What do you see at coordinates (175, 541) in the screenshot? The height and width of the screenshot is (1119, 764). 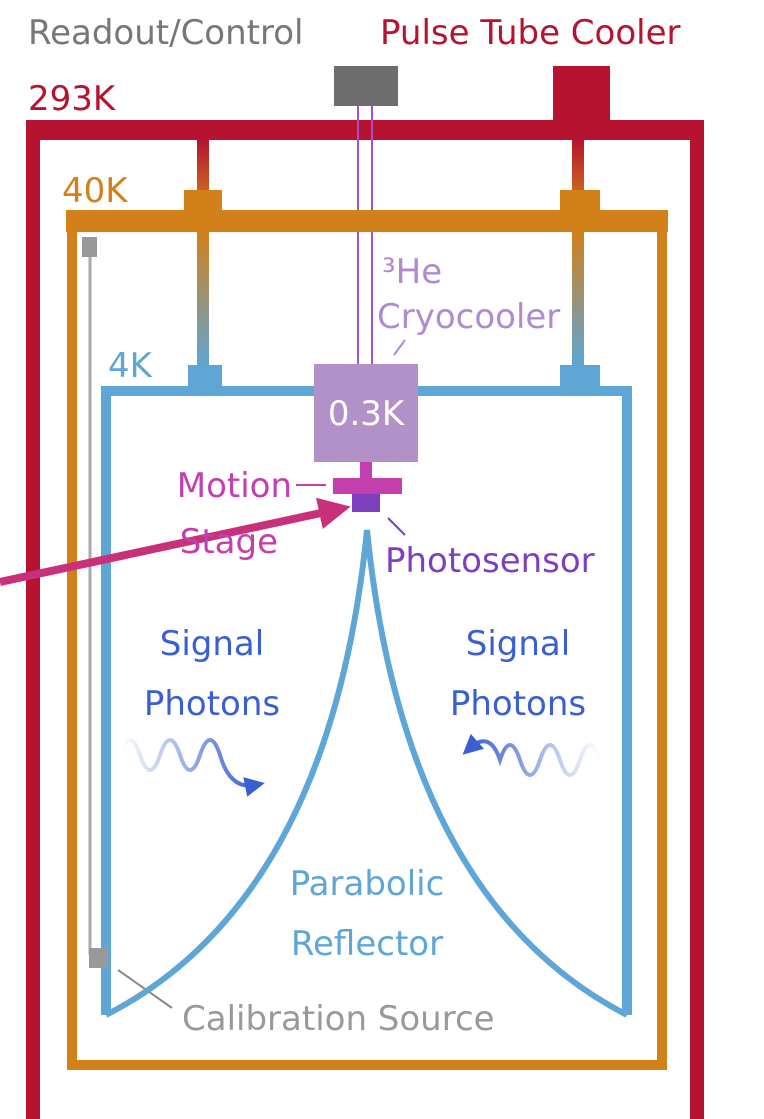 I see `pointer-arrow` at bounding box center [175, 541].